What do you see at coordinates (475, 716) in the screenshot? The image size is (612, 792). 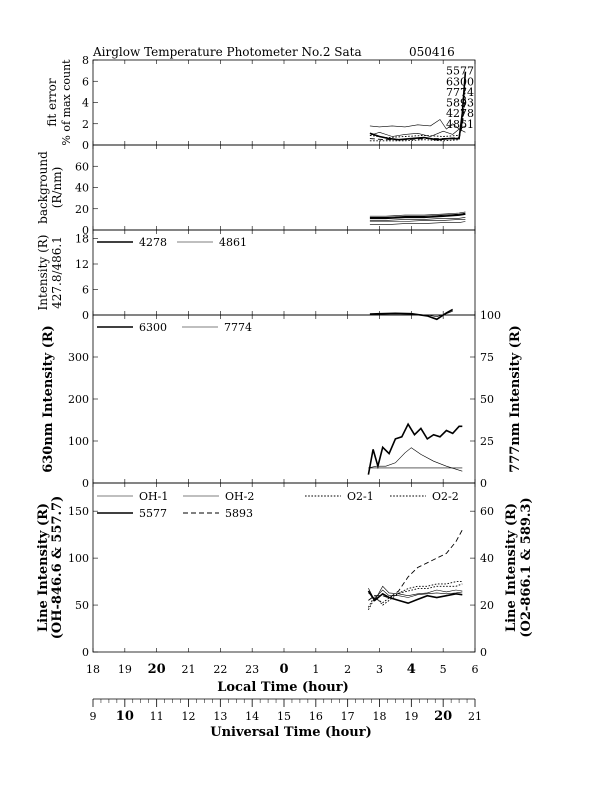 I see `ut-tick: 21` at bounding box center [475, 716].